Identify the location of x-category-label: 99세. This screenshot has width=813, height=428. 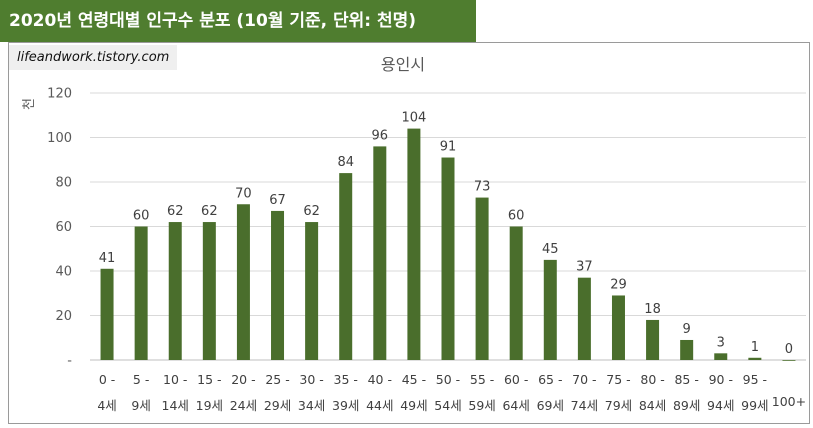
(754, 405).